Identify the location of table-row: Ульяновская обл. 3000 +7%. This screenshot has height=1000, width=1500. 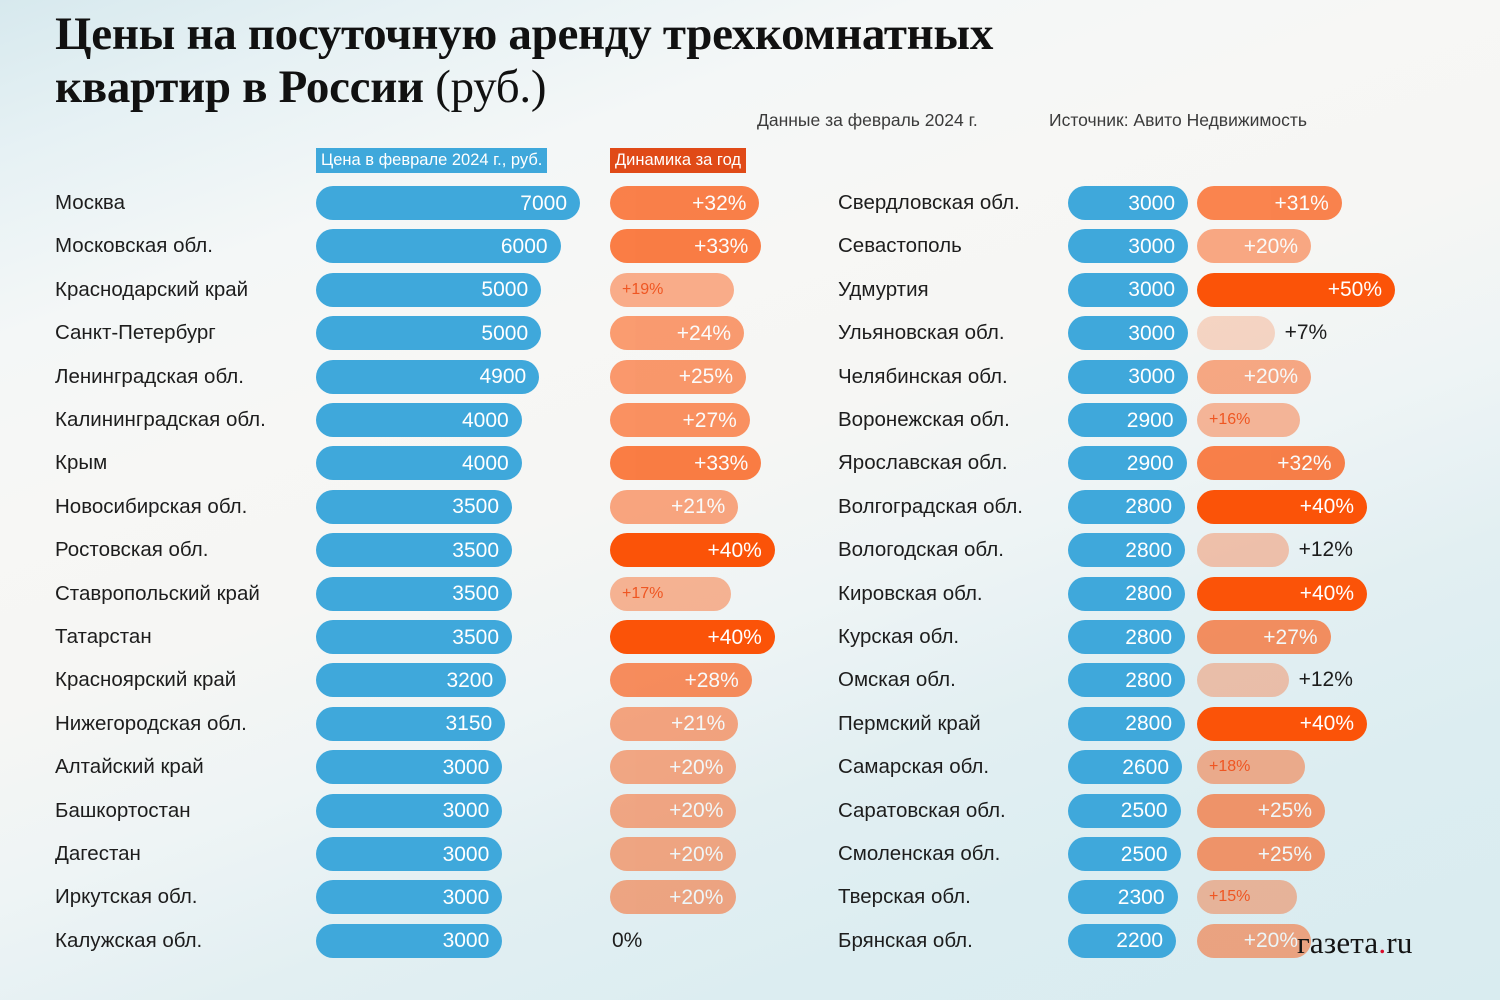
(1139, 337).